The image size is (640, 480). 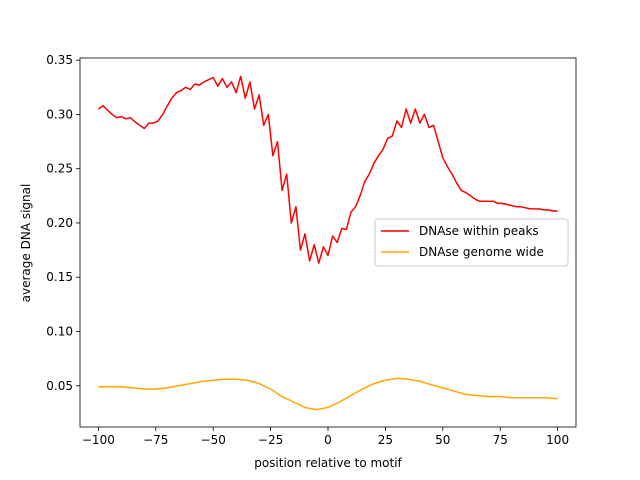 I want to click on y-tick-label: 0.15, so click(x=59, y=277).